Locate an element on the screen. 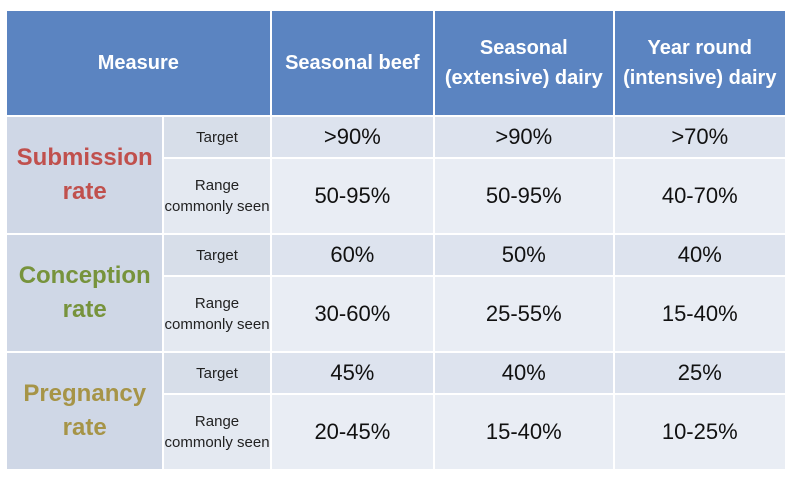 The height and width of the screenshot is (488, 791). pregnancy-target-year-round-dairy: 25% is located at coordinates (699, 373).